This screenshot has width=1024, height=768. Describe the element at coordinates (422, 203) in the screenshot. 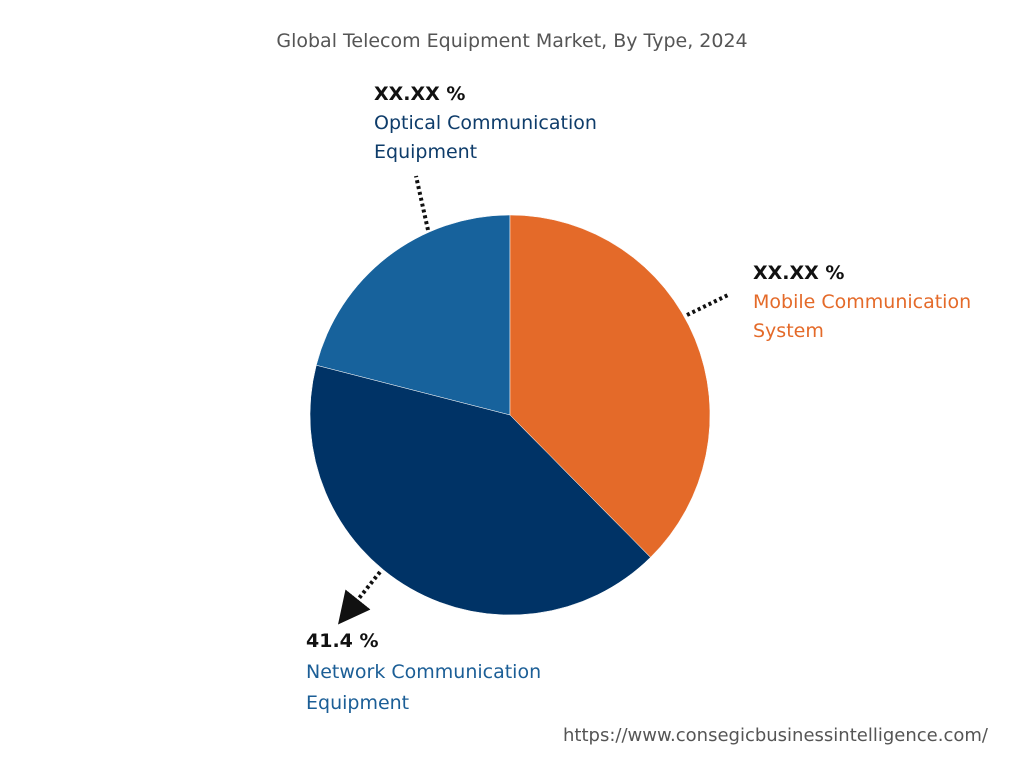

I see `leader-line-optical` at that location.